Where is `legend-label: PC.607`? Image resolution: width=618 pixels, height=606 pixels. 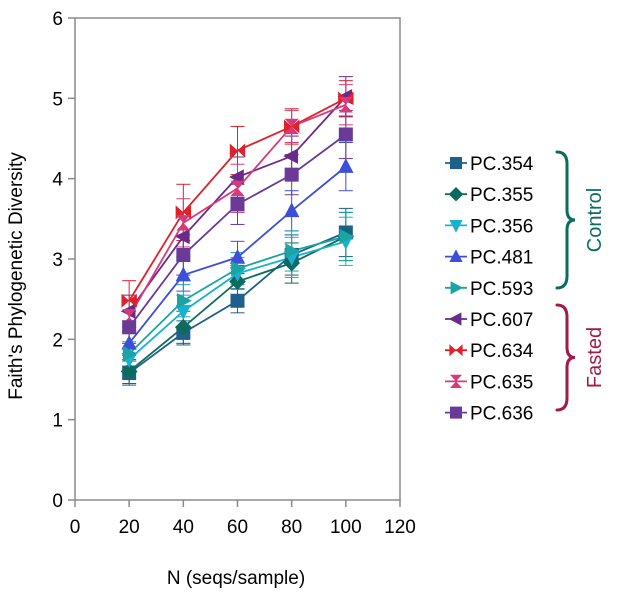 legend-label: PC.607 is located at coordinates (501, 320).